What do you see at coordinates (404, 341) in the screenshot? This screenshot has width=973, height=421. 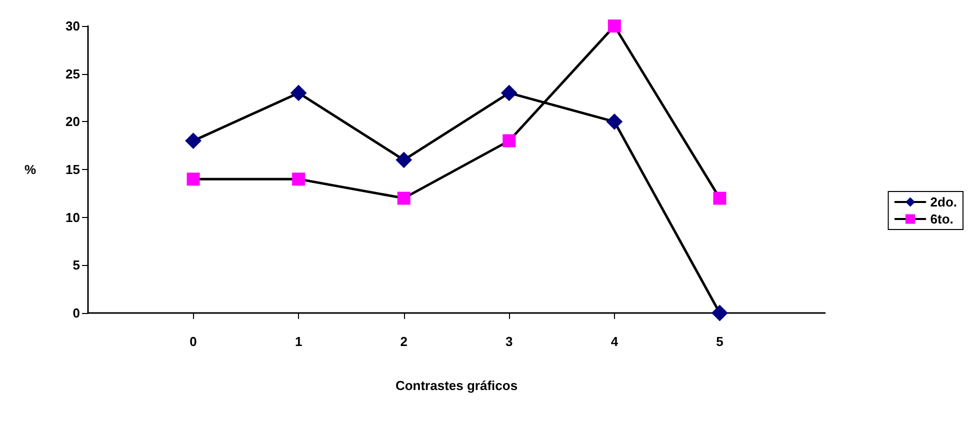 I see `x-tick-label: 2` at bounding box center [404, 341].